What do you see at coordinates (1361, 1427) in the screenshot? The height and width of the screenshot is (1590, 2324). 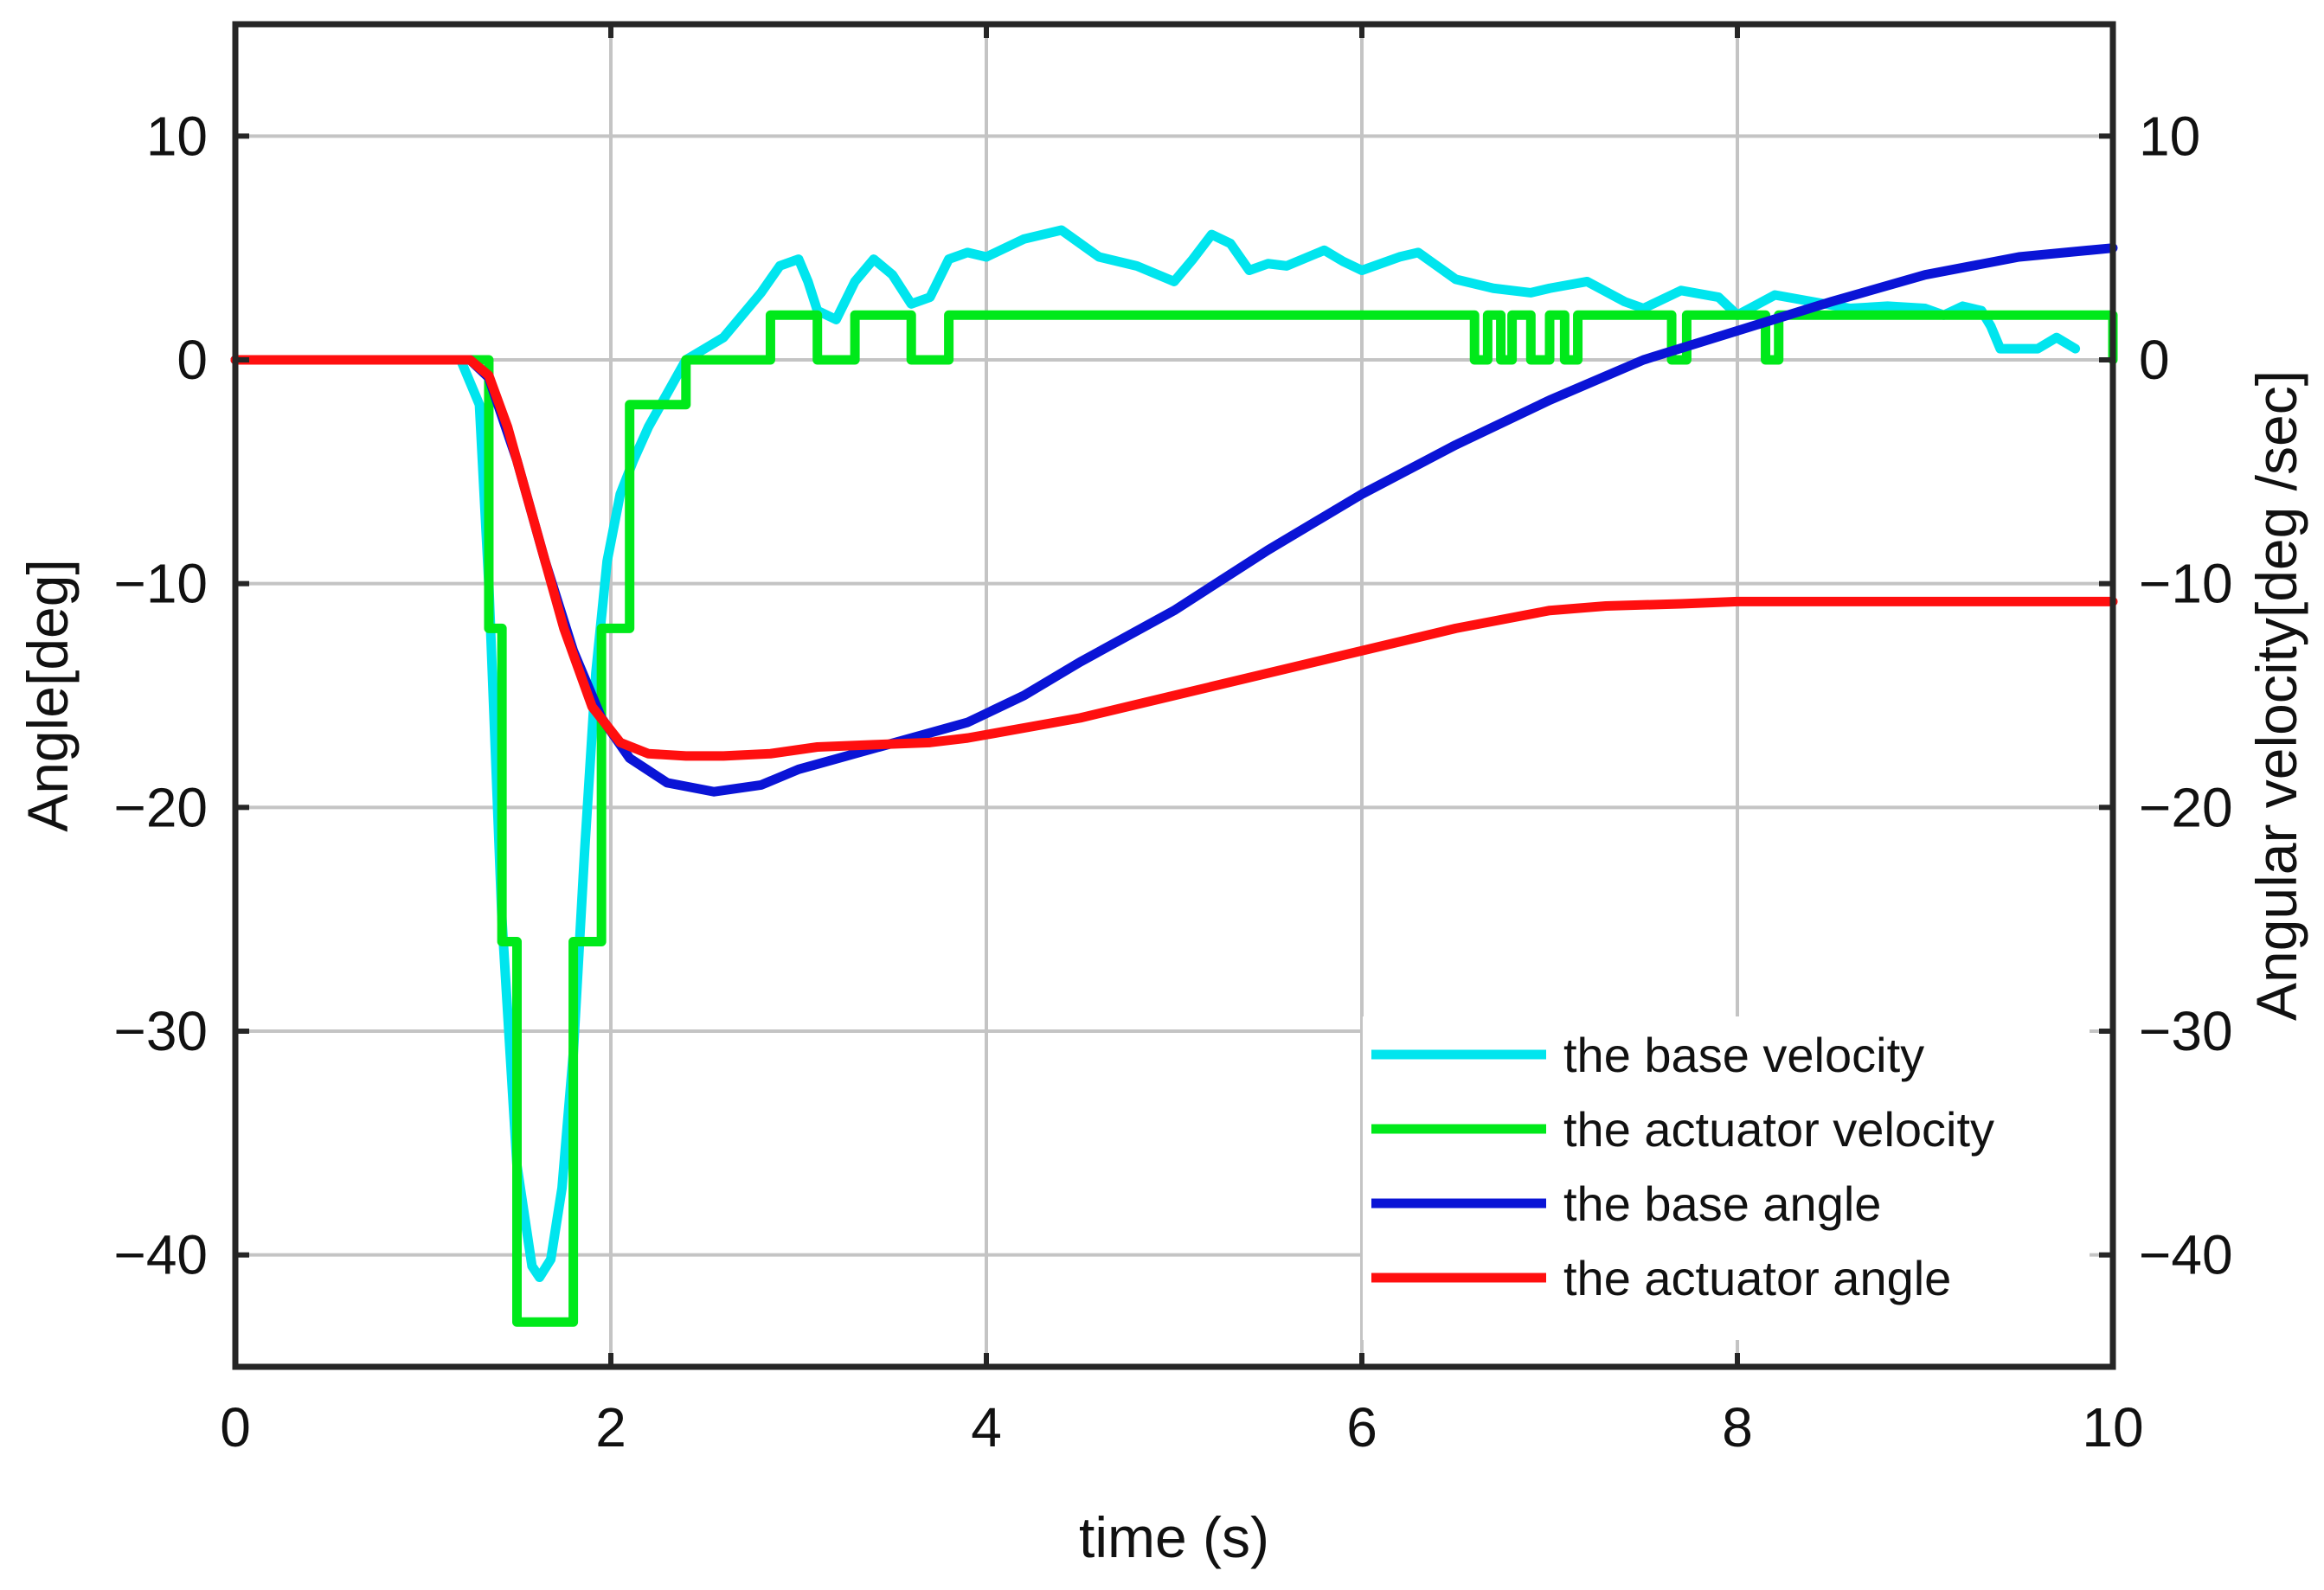 I see `x-tick-label-3: 6` at bounding box center [1361, 1427].